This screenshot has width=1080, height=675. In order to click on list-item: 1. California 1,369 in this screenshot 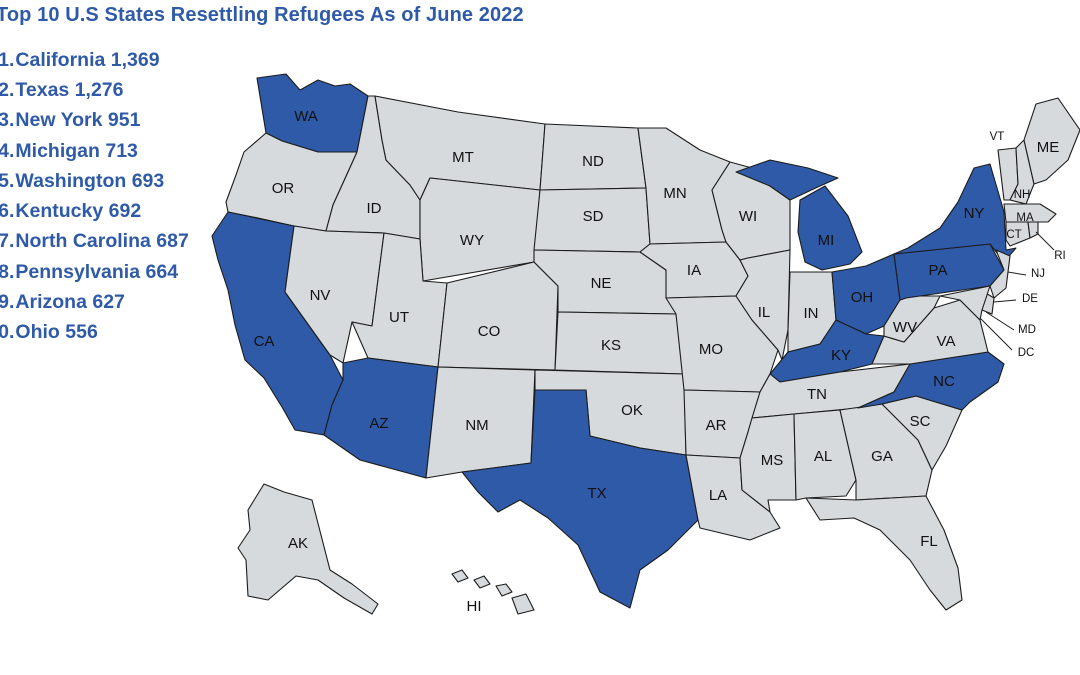, I will do `click(80, 59)`.